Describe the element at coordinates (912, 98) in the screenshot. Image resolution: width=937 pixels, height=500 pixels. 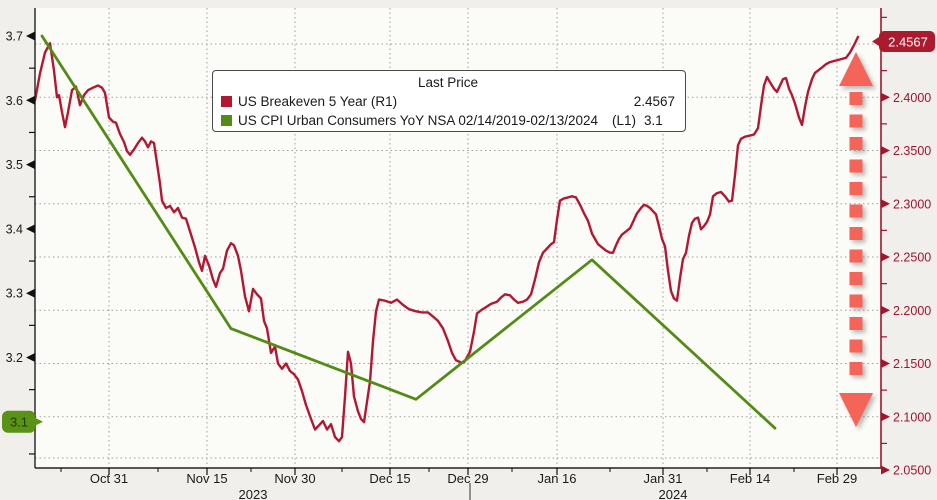
I see `right-axis-tick-label: 2.4000` at that location.